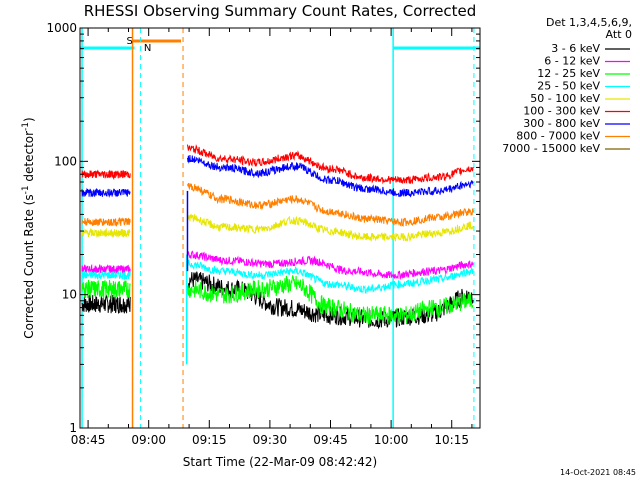  What do you see at coordinates (147, 48) in the screenshot?
I see `night-flag-label: N` at bounding box center [147, 48].